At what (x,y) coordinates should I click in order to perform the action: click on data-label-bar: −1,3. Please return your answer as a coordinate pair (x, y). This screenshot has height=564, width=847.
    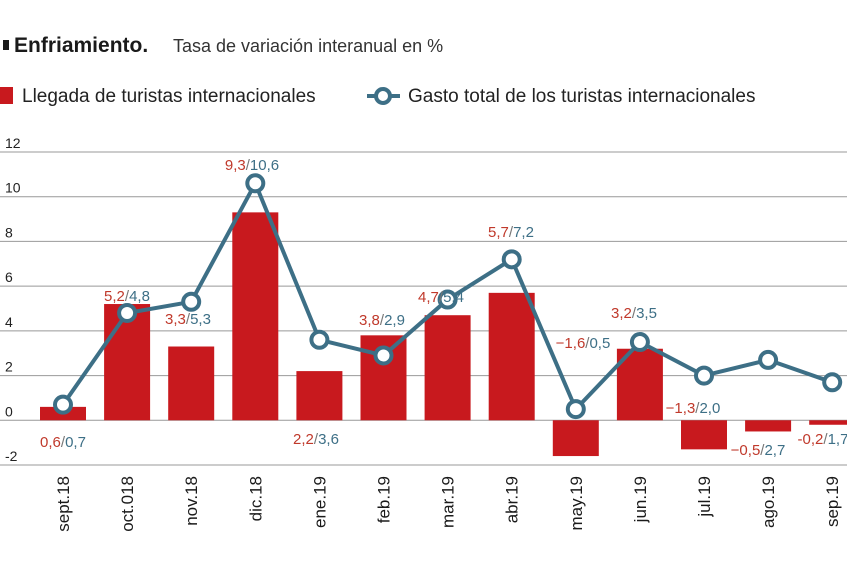
    Looking at the image, I should click on (681, 408).